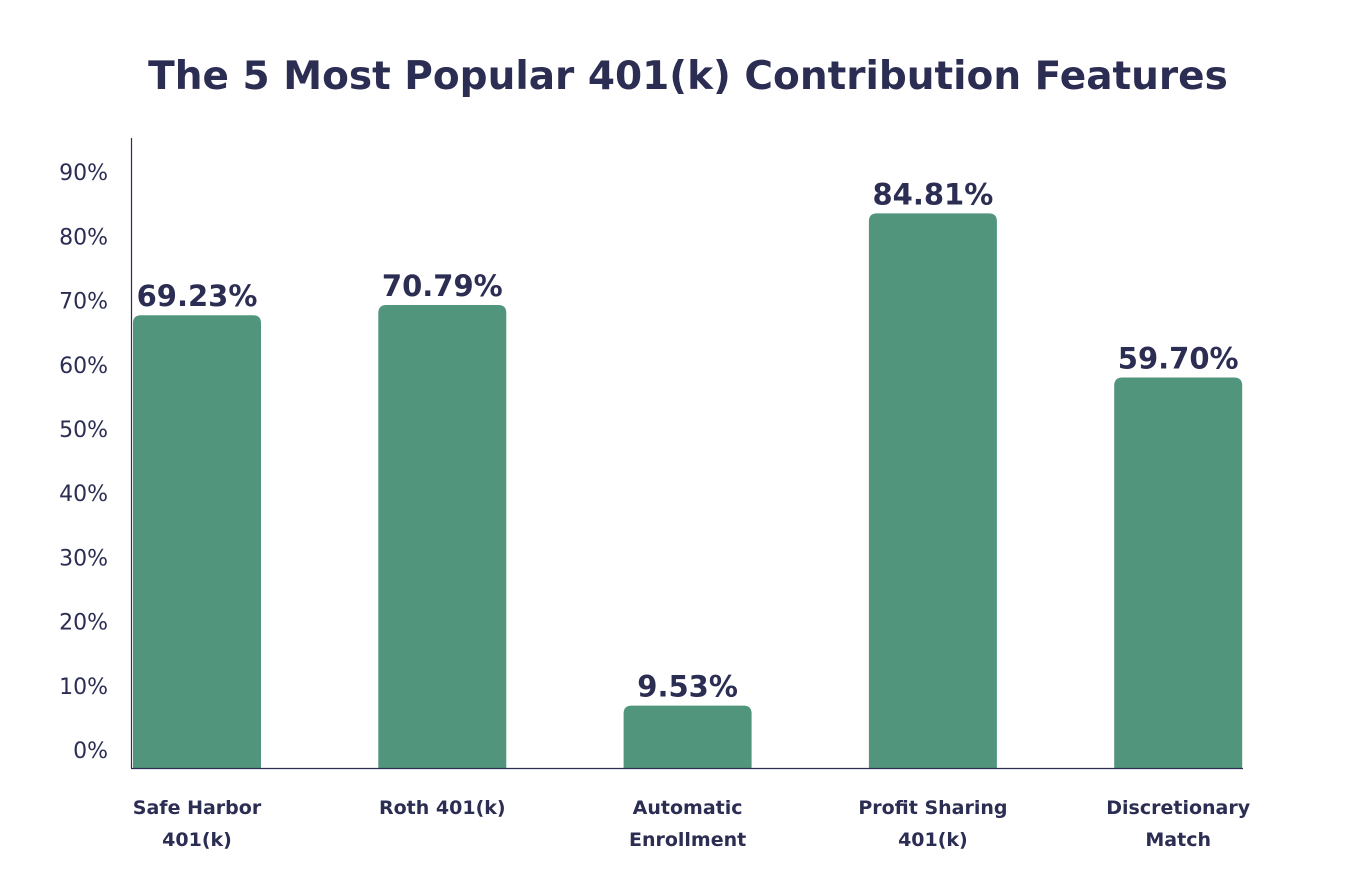  What do you see at coordinates (83, 302) in the screenshot?
I see `y-tick-label: 70%` at bounding box center [83, 302].